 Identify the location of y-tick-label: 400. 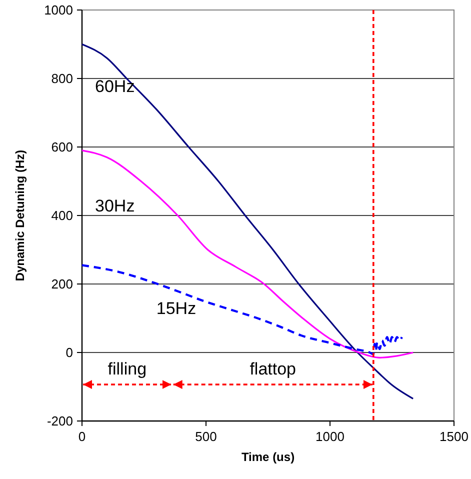
(62, 215).